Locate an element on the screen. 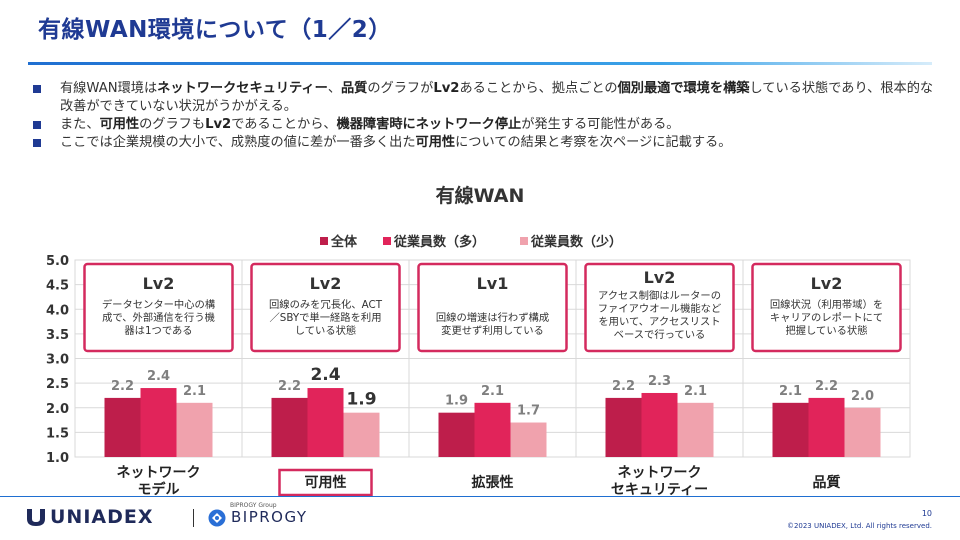 This screenshot has height=540, width=960. logo-separator is located at coordinates (193, 518).